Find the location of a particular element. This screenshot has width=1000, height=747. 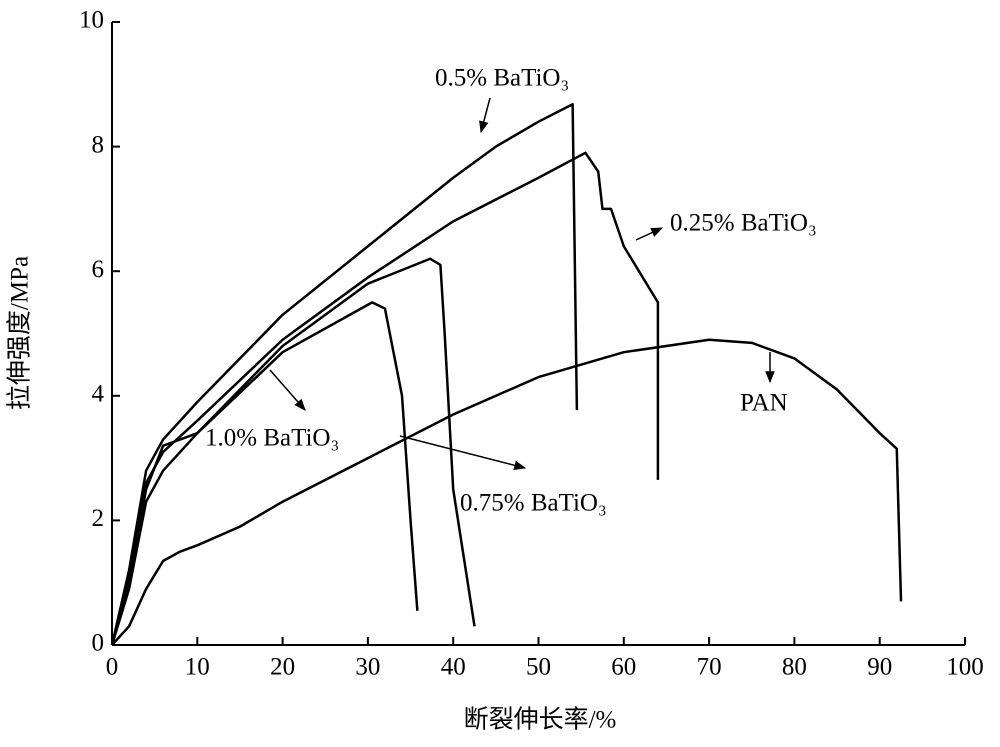

series-label: 1.0% BaTiO₃ is located at coordinates (272, 438).